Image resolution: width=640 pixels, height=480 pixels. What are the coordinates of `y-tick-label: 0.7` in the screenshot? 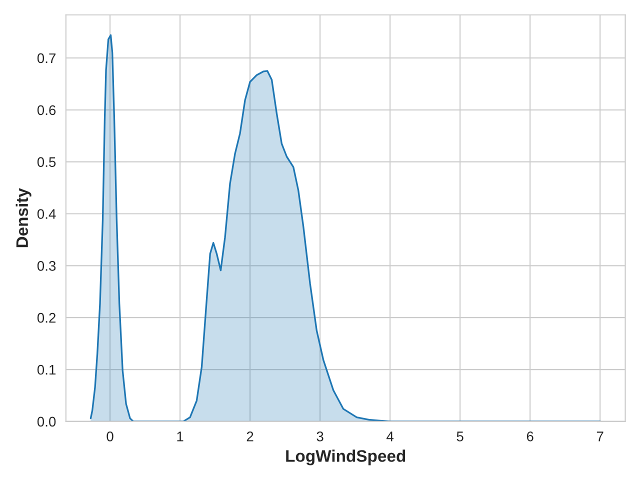 It's located at (46, 58).